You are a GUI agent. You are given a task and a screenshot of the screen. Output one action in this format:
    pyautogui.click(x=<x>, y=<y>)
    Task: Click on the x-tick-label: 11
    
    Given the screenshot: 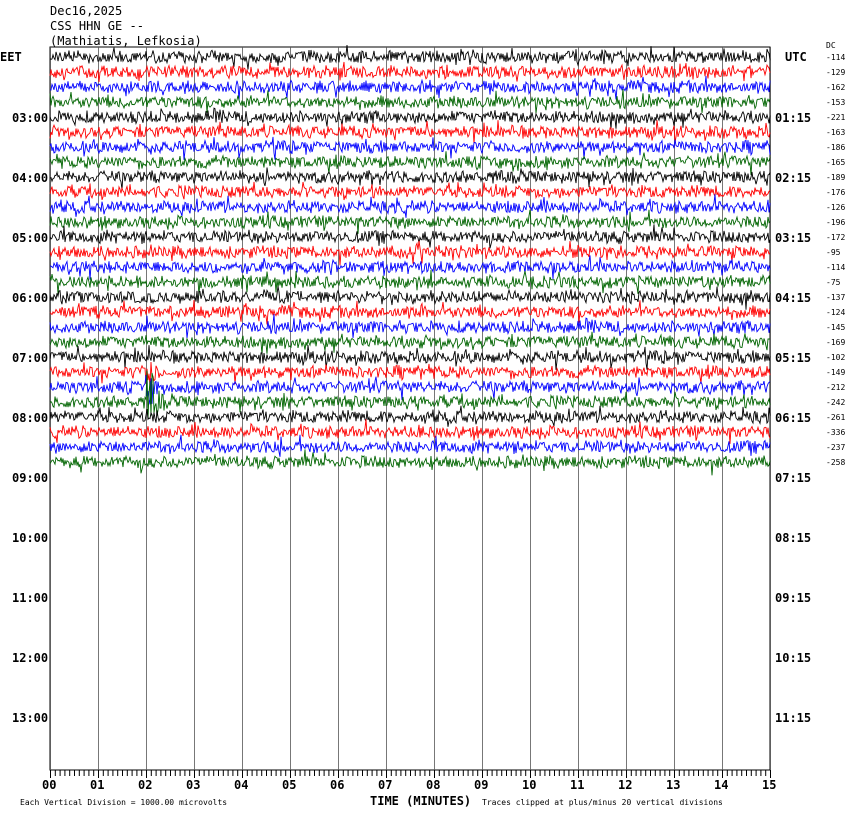 What is the action you would take?
    pyautogui.click(x=577, y=785)
    